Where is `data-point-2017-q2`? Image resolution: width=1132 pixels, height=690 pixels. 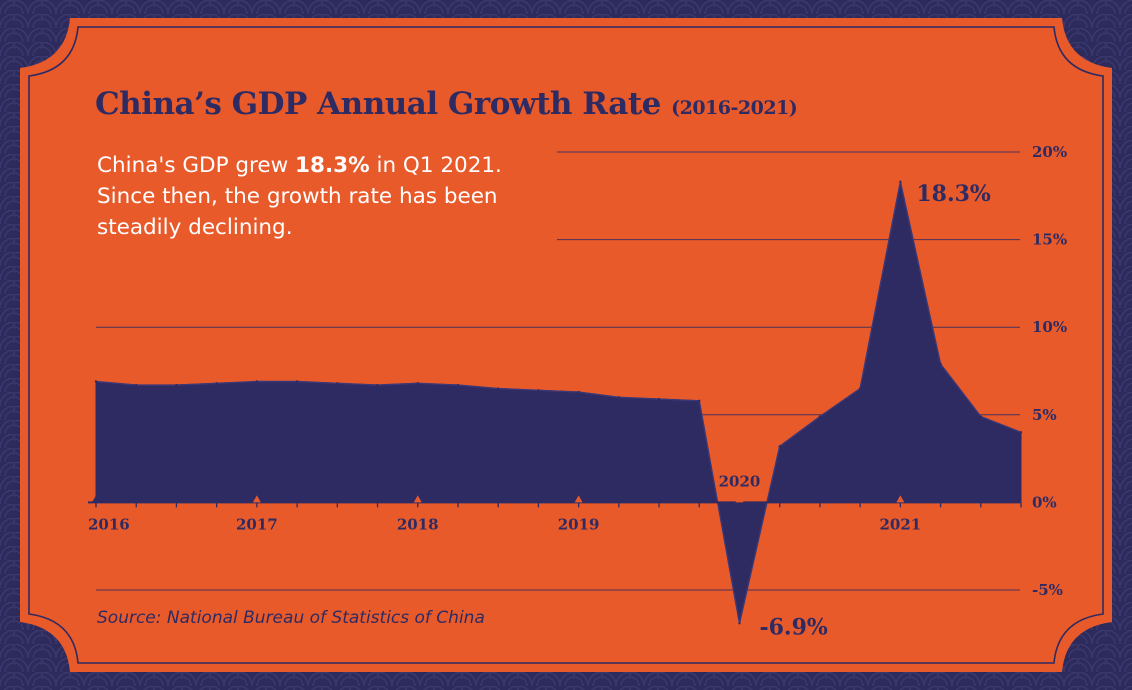 data-point-2017-q2 is located at coordinates (297, 381).